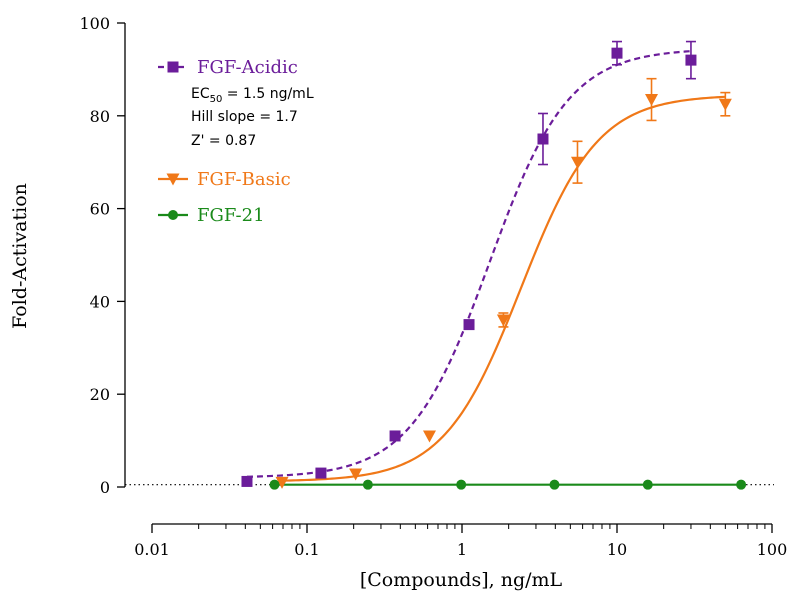 Image resolution: width=799 pixels, height=596 pixels. Describe the element at coordinates (247, 67) in the screenshot. I see `fgf-acidic-legend-label: FGF-Acidic` at that location.